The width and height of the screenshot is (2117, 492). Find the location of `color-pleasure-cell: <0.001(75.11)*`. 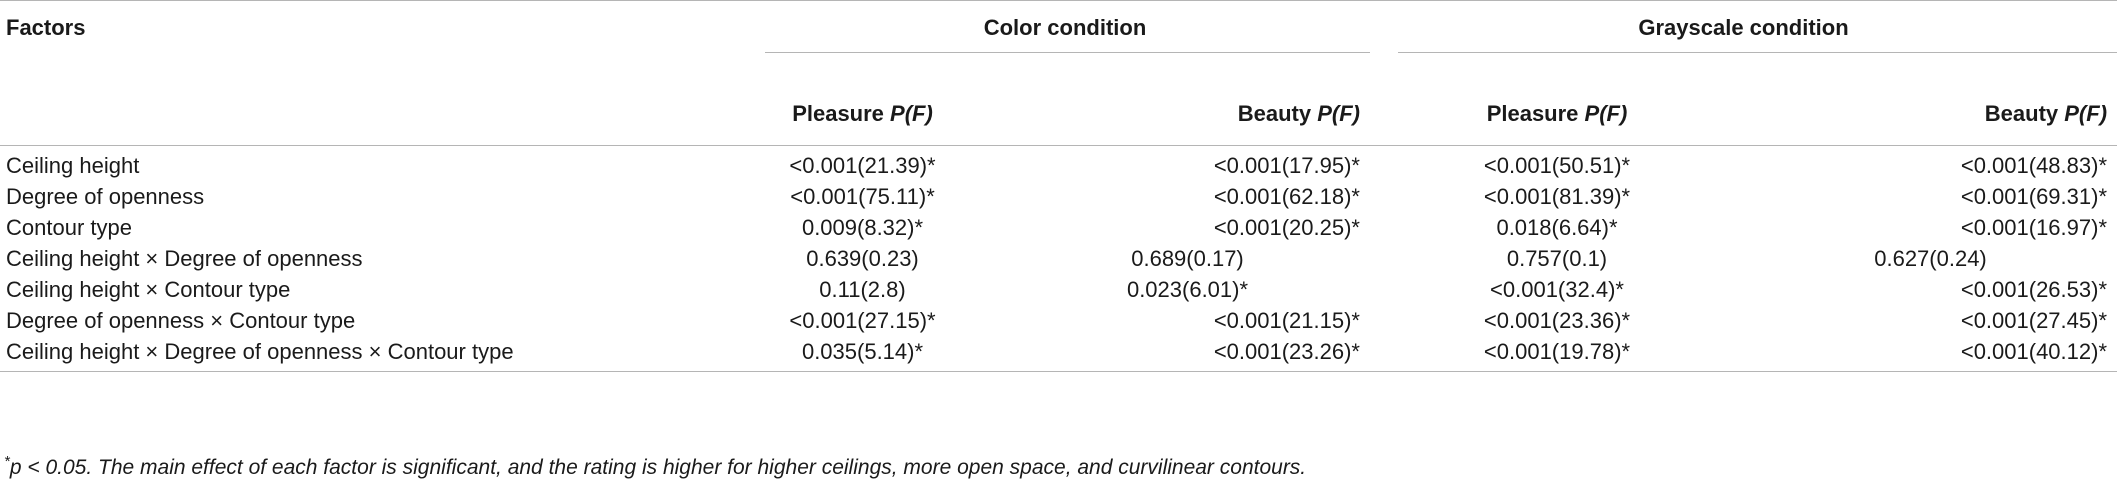

color-pleasure-cell: <0.001(75.11)* is located at coordinates (862, 196).